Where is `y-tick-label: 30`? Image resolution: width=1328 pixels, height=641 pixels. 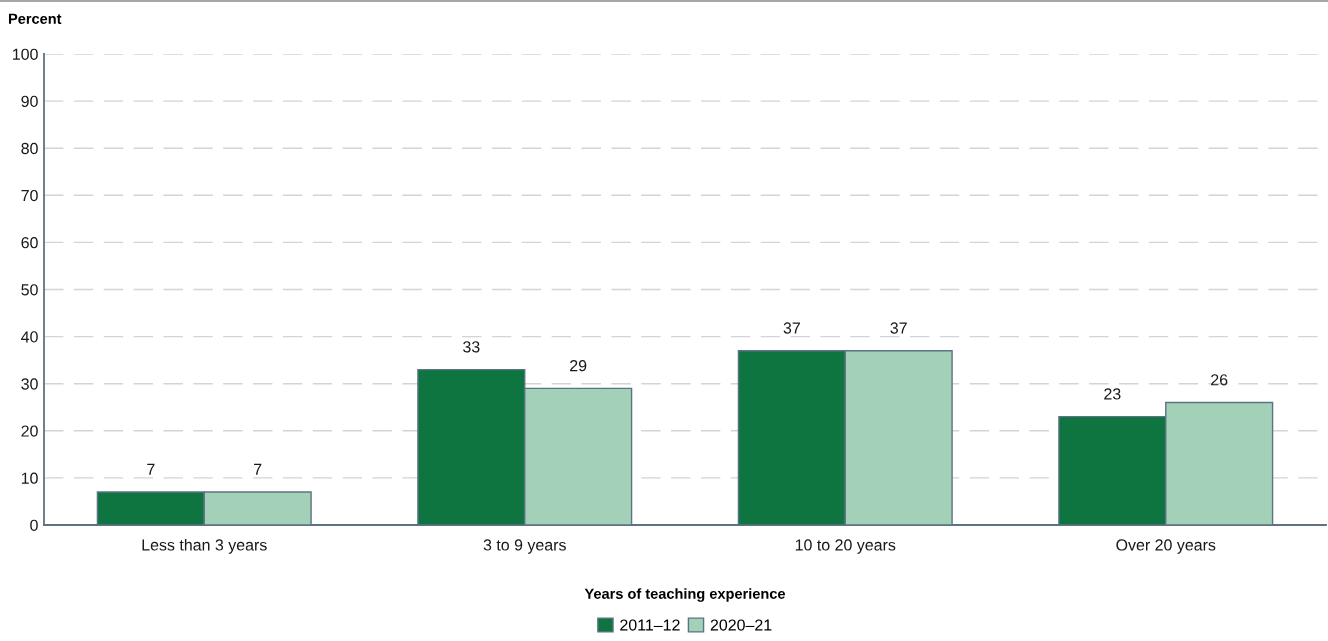
y-tick-label: 30 is located at coordinates (29, 384).